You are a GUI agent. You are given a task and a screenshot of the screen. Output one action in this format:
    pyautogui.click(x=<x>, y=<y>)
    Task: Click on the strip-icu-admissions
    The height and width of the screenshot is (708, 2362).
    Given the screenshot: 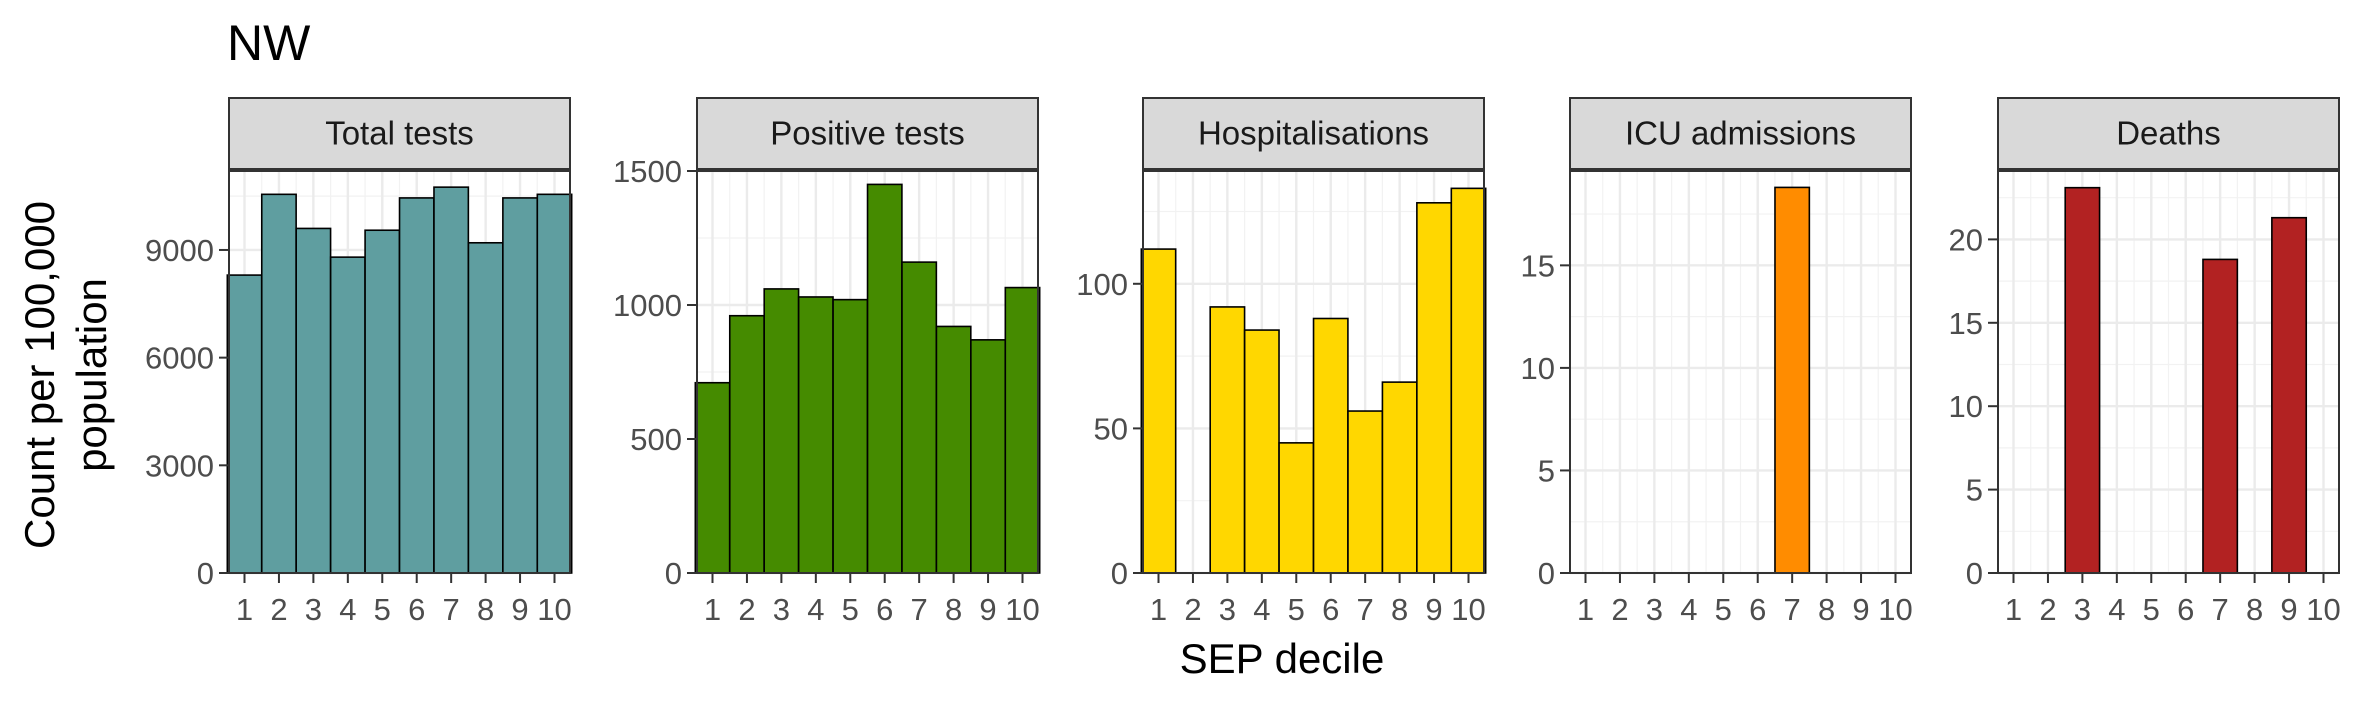 What is the action you would take?
    pyautogui.click(x=1740, y=133)
    